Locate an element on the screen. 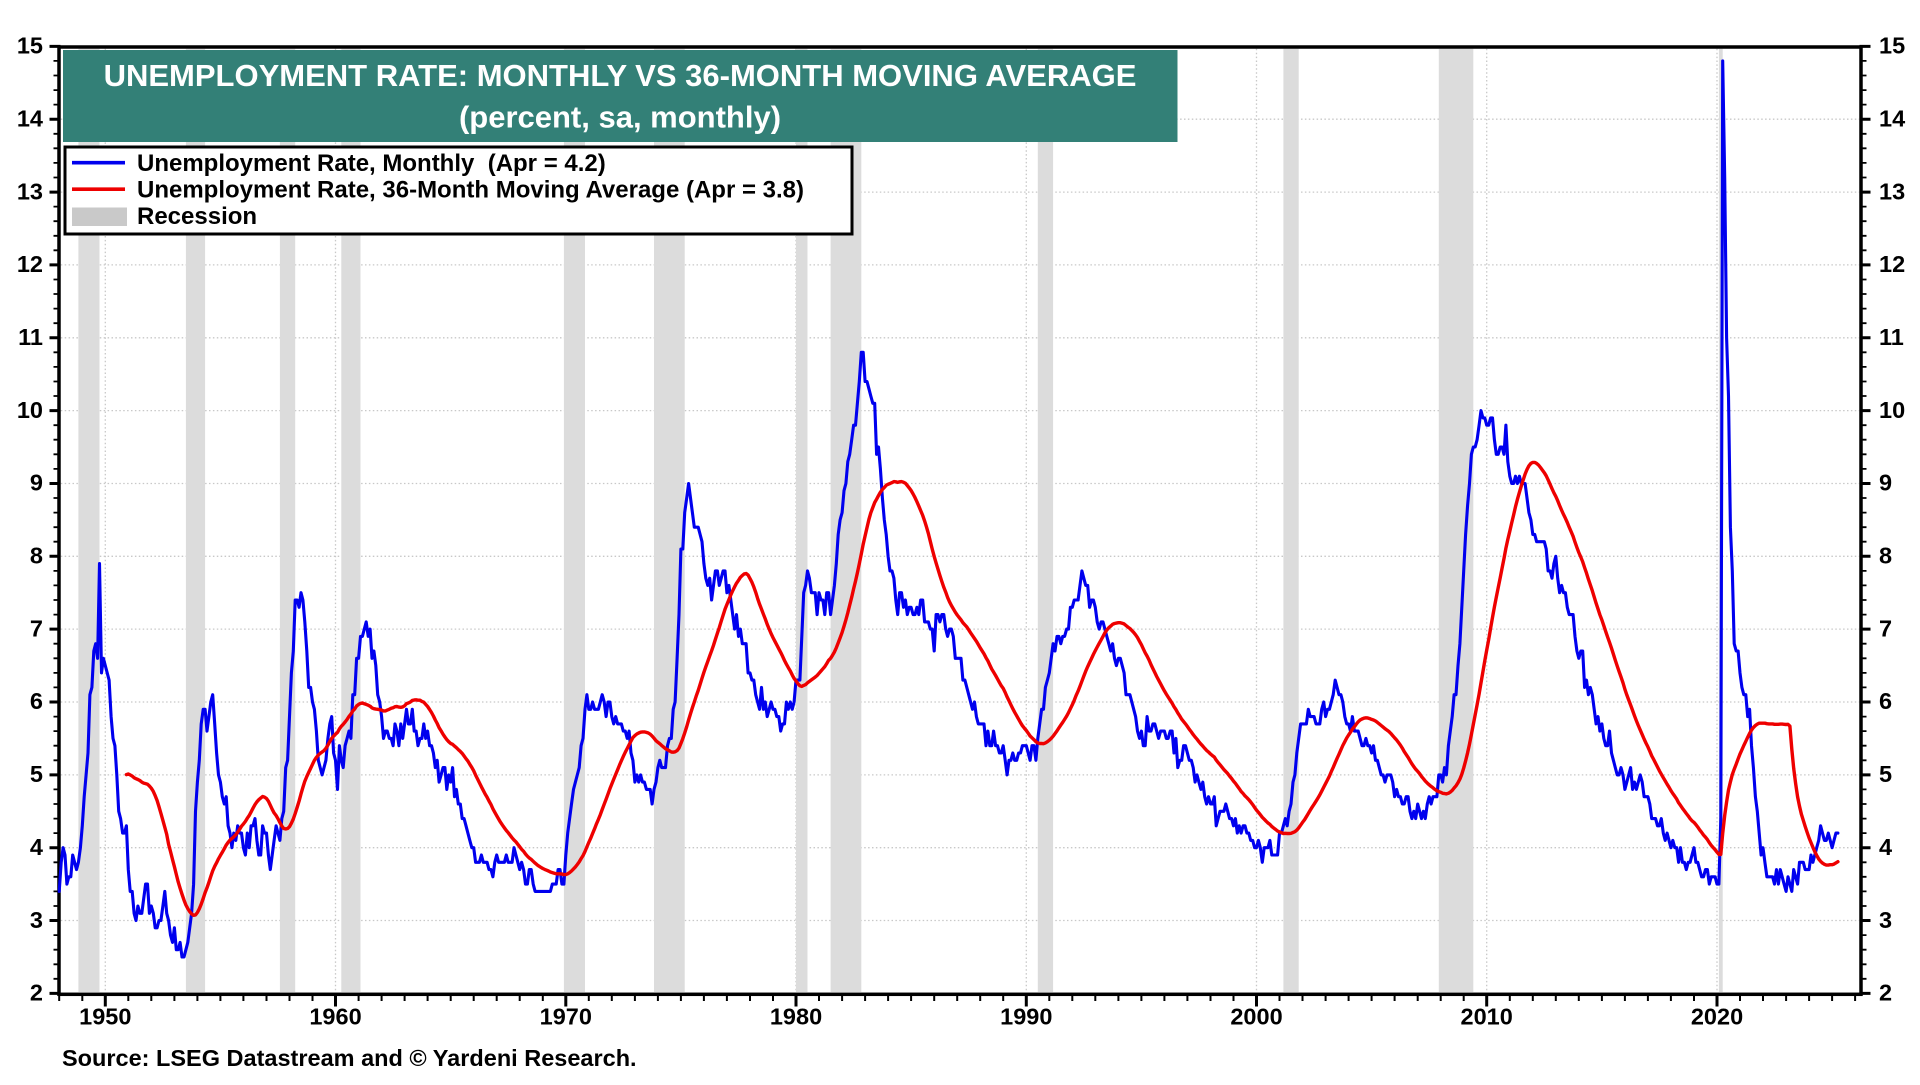 This screenshot has height=1085, width=1920. svg-text: 1950 is located at coordinates (105, 1017).